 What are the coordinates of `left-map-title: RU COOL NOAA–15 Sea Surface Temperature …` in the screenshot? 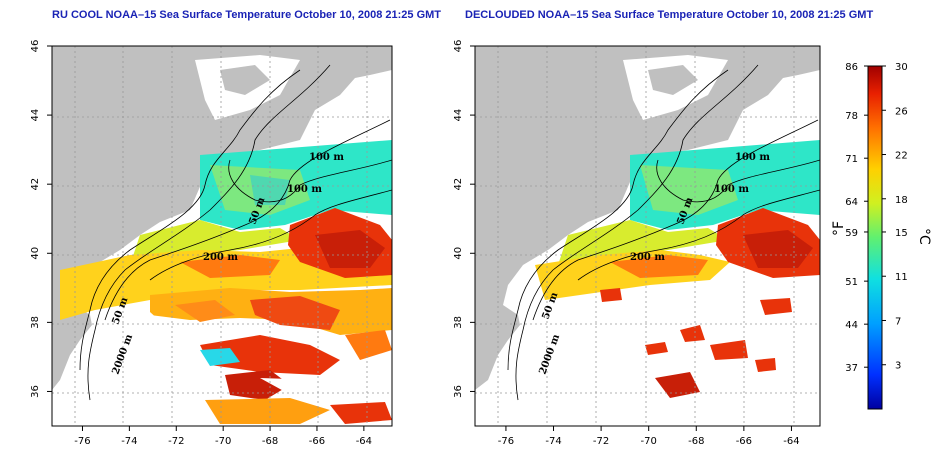 It's located at (247, 15).